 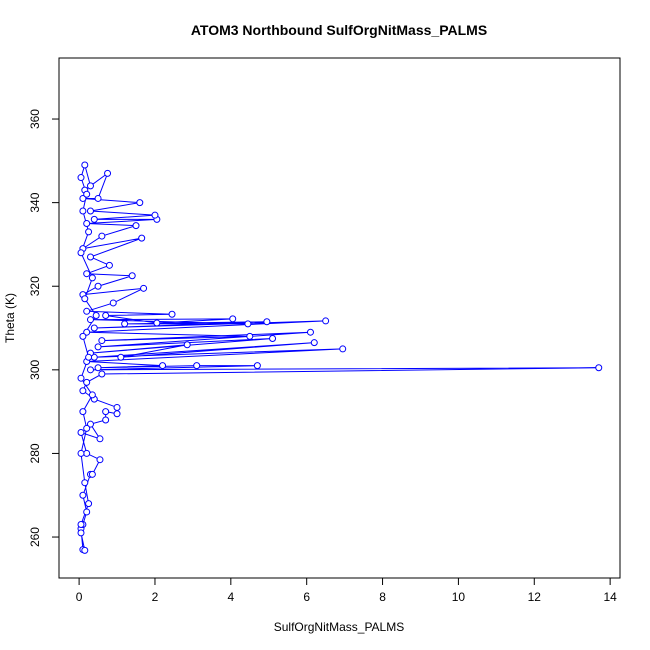 I want to click on x-tick-label: 6, so click(x=306, y=597).